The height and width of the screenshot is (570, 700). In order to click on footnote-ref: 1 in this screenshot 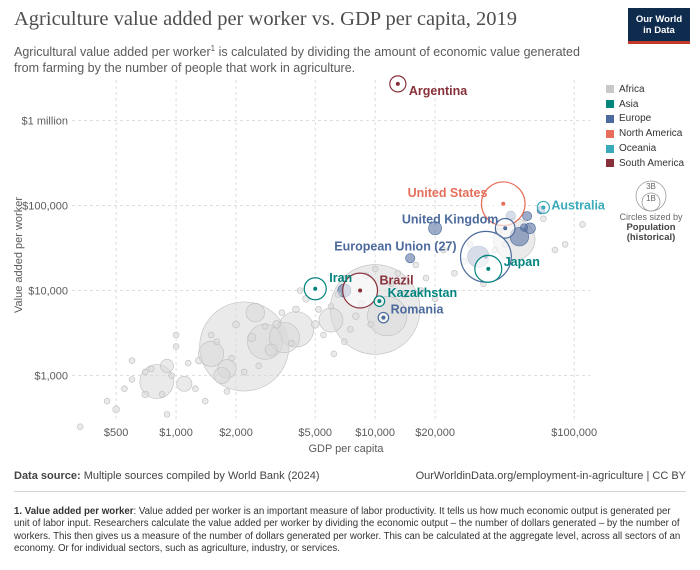, I will do `click(213, 48)`.